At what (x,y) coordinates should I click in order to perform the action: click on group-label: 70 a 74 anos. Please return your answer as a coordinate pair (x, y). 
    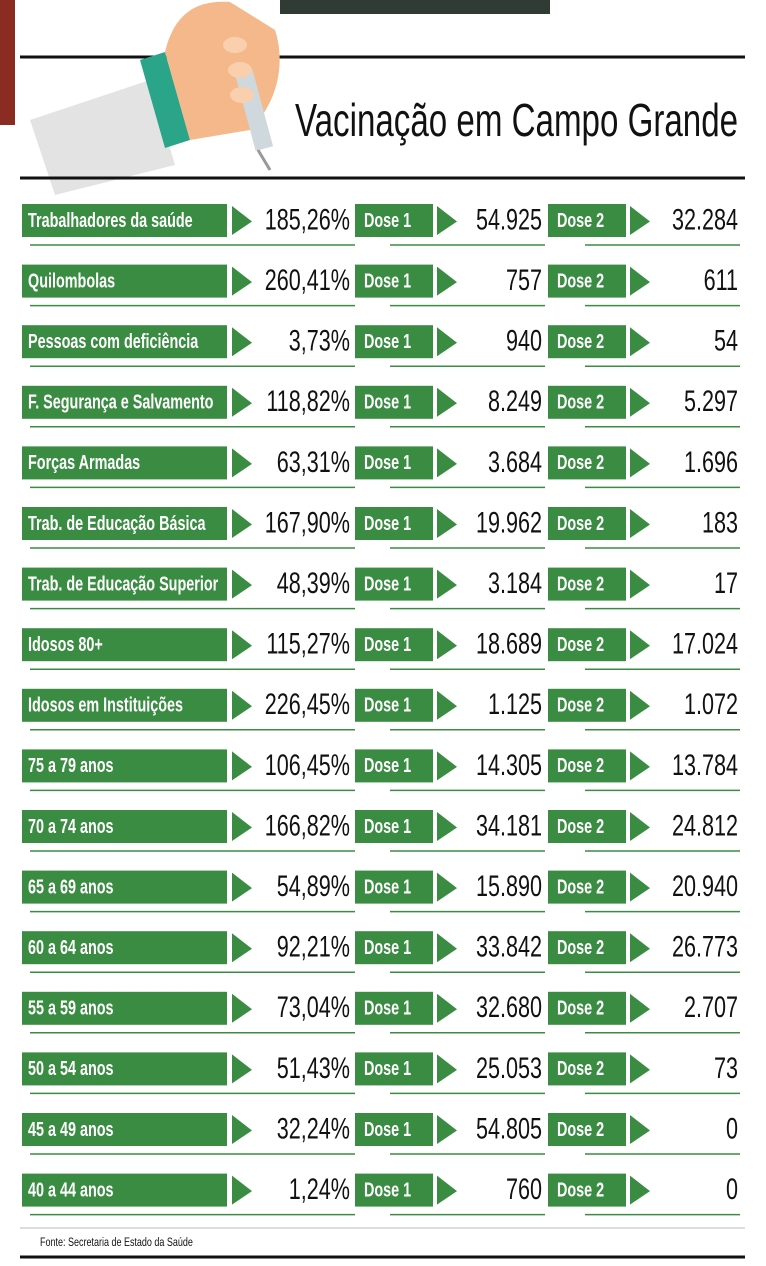
    Looking at the image, I should click on (71, 825).